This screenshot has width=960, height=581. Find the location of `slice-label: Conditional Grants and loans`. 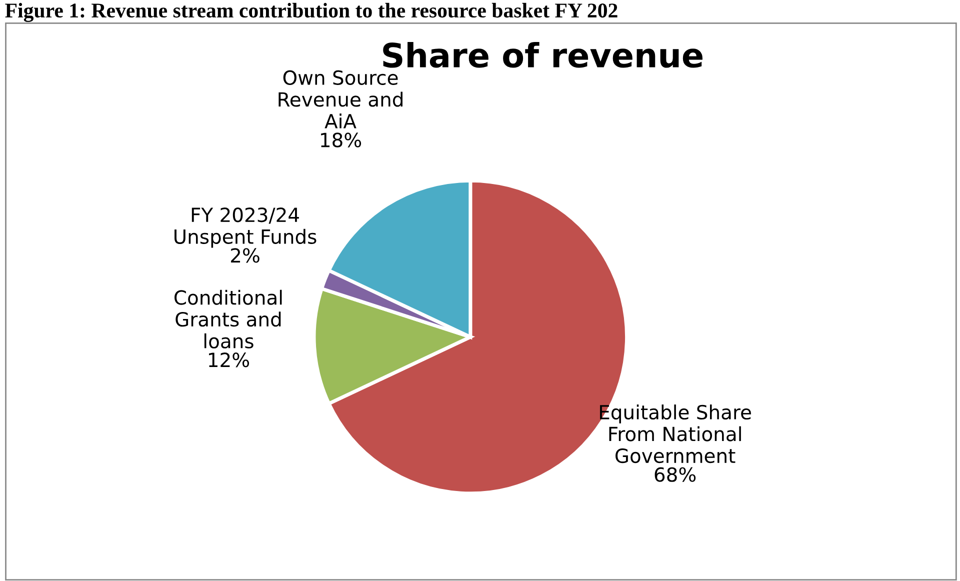

slice-label: Conditional Grants and loans is located at coordinates (228, 319).